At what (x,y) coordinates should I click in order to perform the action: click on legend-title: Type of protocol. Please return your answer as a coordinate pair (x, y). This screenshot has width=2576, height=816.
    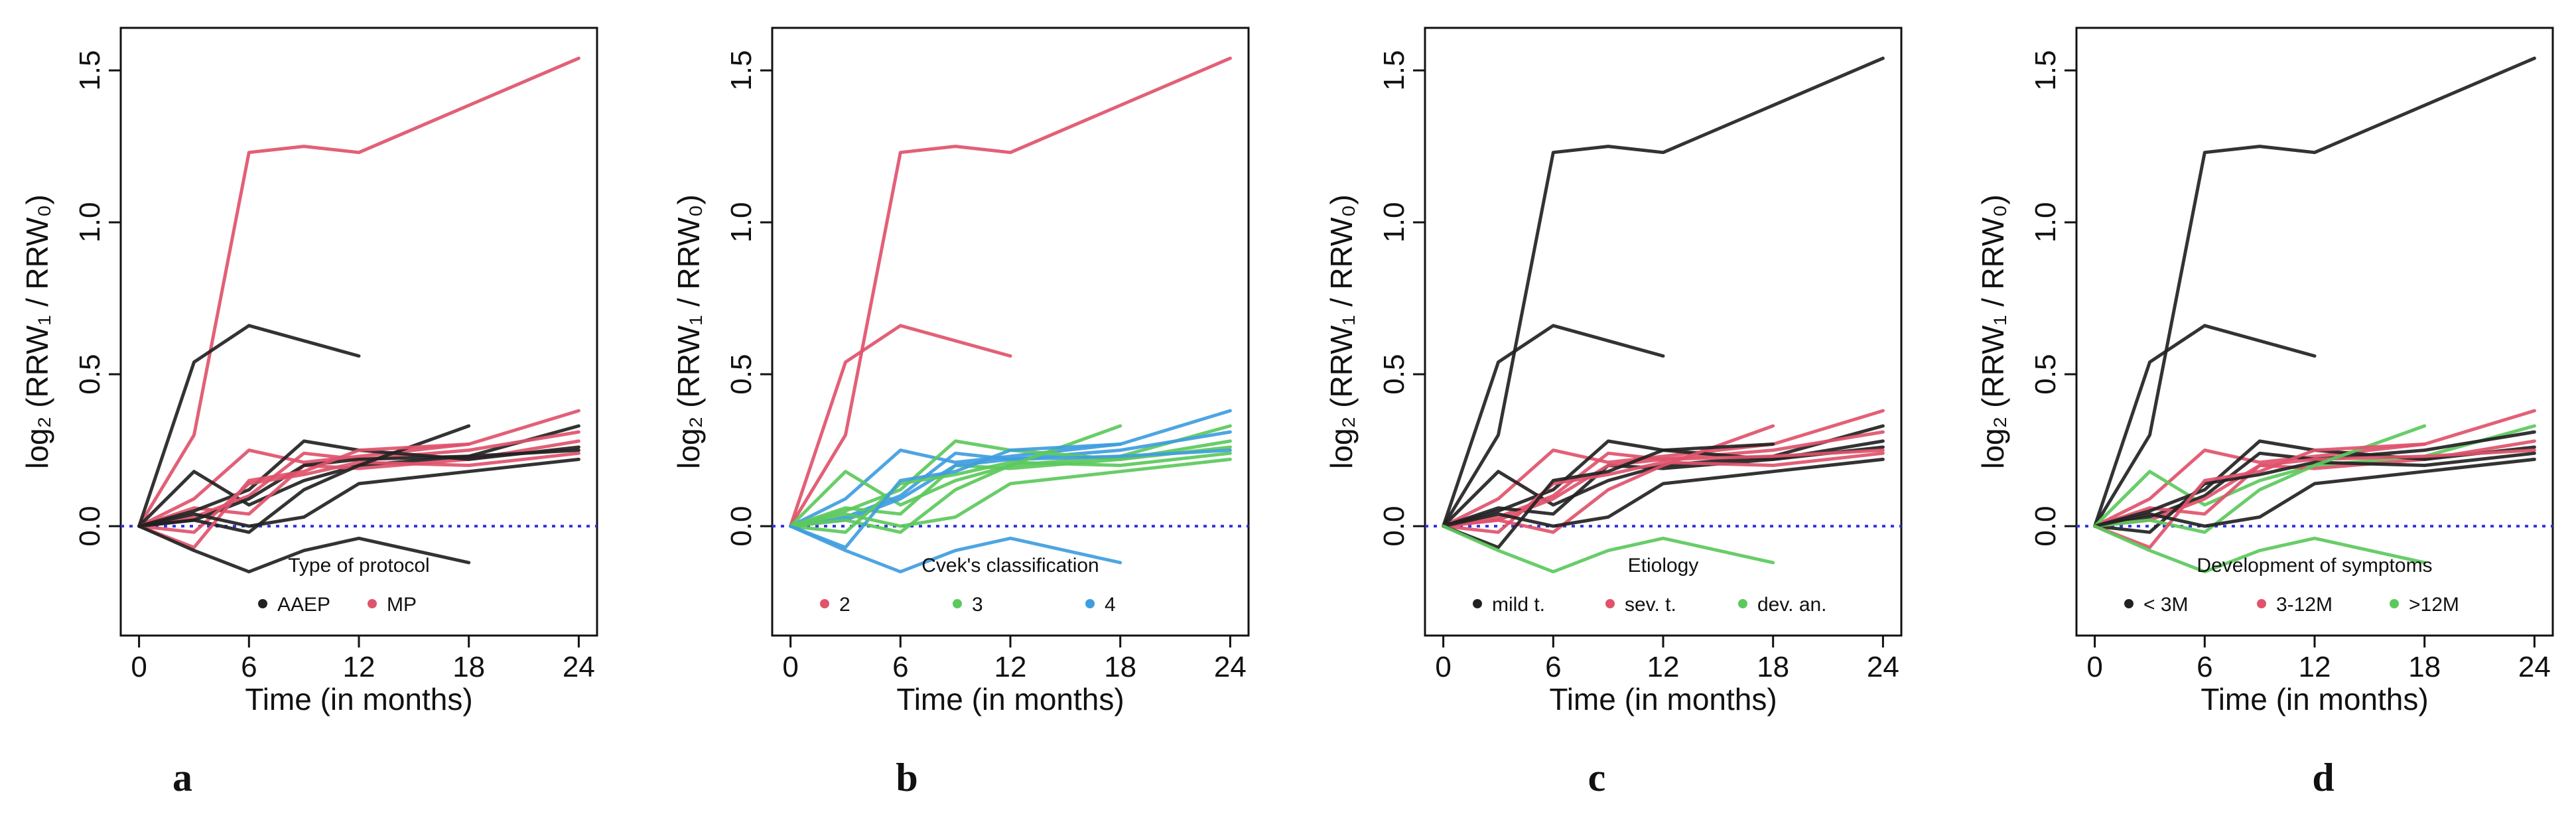
    Looking at the image, I should click on (359, 566).